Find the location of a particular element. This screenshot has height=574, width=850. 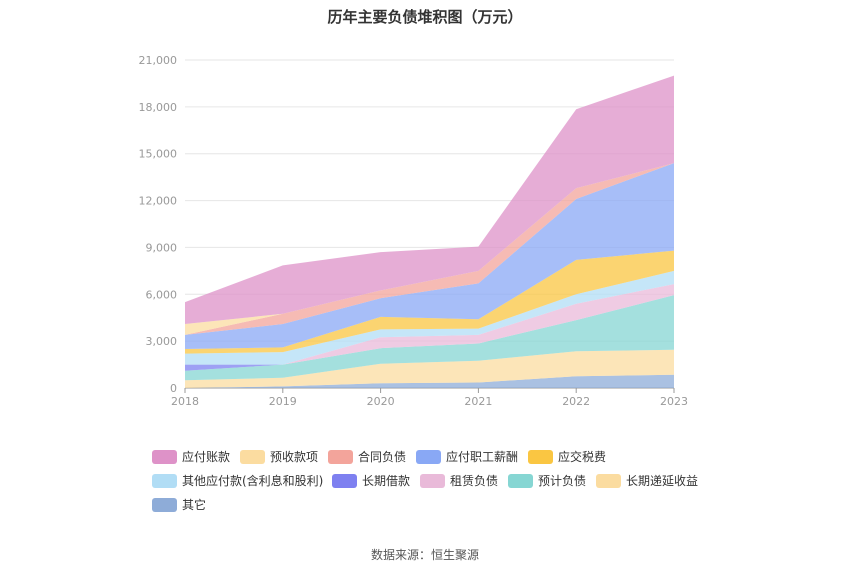

x-tick-label: 2021 is located at coordinates (478, 401).